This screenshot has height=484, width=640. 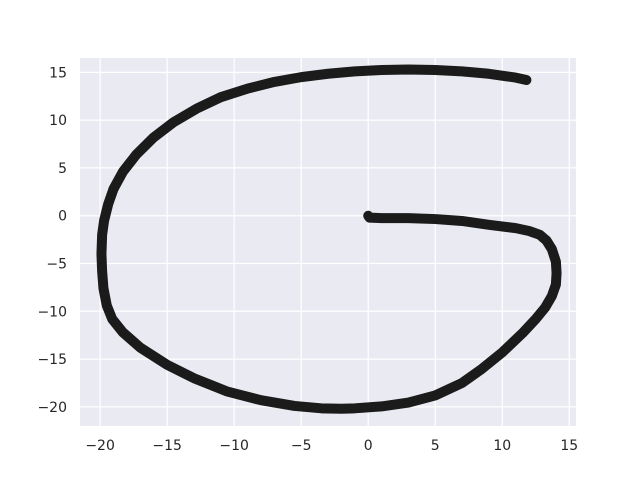 What do you see at coordinates (435, 446) in the screenshot?
I see `x-tick-label: 5` at bounding box center [435, 446].